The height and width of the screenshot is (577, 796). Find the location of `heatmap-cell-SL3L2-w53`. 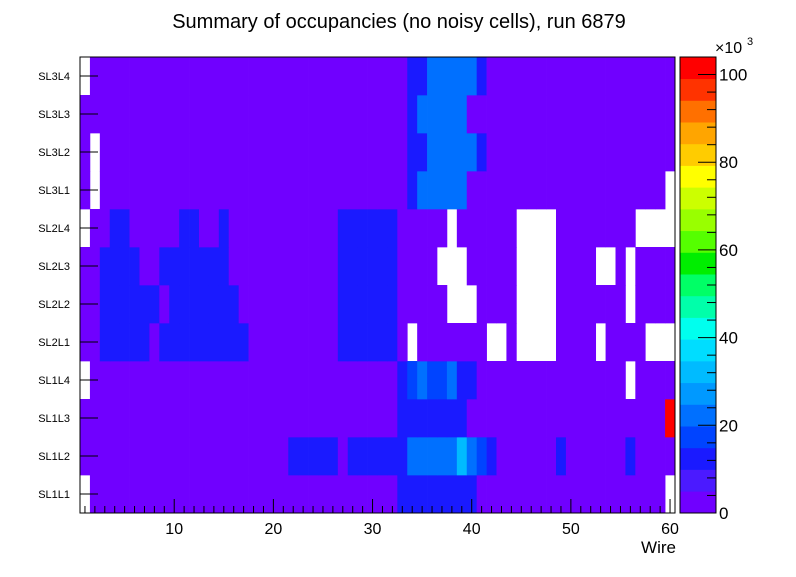

heatmap-cell-SL3L2-w53 is located at coordinates (600, 152).